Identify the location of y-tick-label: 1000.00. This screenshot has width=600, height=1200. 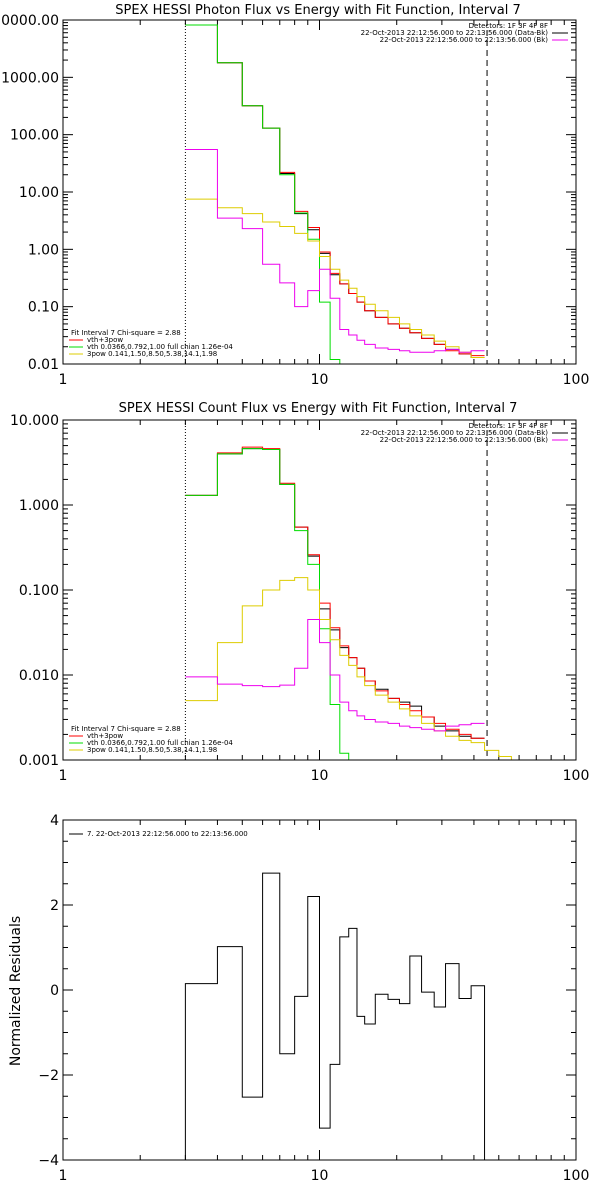
(30, 78).